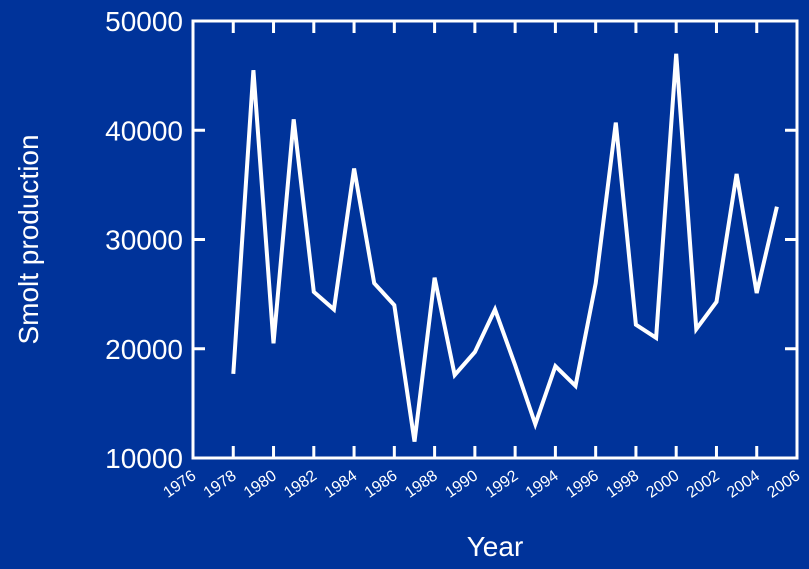 This screenshot has height=569, width=809. I want to click on y-axis-label: Smolt production, so click(28, 239).